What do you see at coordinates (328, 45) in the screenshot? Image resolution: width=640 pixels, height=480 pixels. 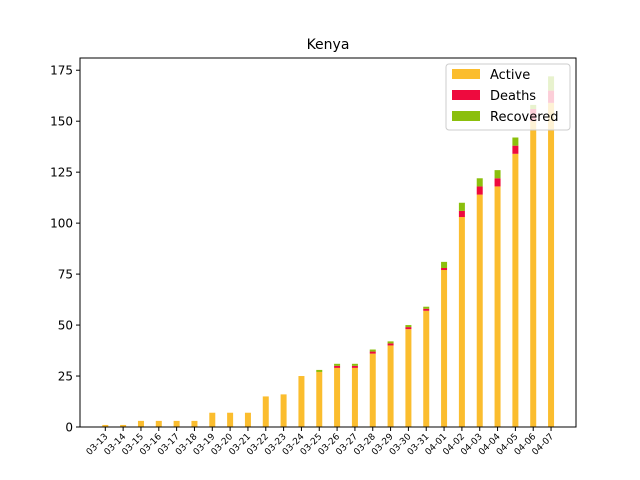 I see `chart-title: Kenya` at bounding box center [328, 45].